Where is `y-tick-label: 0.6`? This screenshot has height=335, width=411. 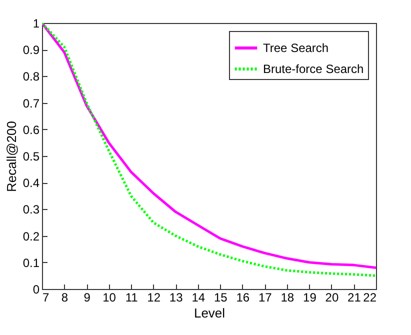
y-tick-label: 0.6 is located at coordinates (31, 129).